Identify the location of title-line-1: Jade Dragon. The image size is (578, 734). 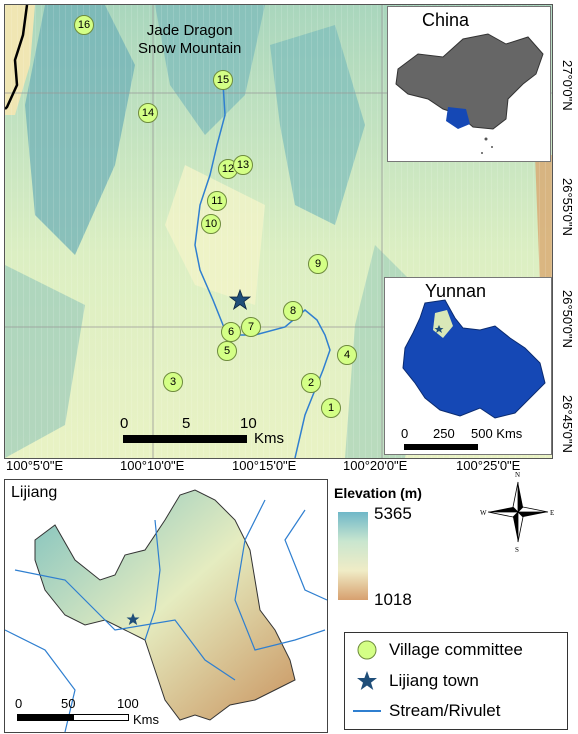
(189, 30).